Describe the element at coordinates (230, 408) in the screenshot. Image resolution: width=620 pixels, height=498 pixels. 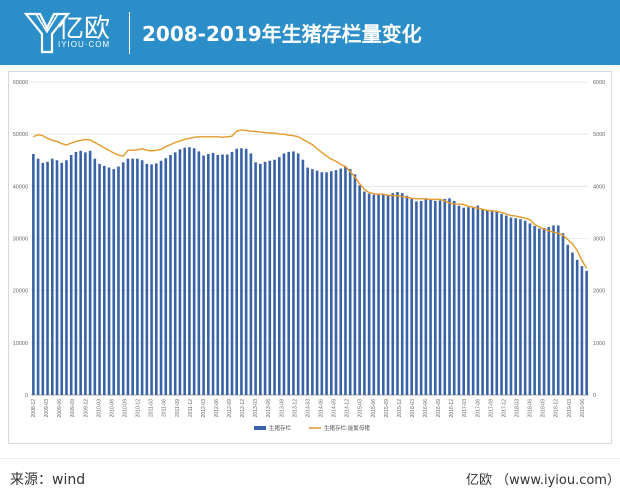
I see `x-tick-label: 2012-09` at that location.